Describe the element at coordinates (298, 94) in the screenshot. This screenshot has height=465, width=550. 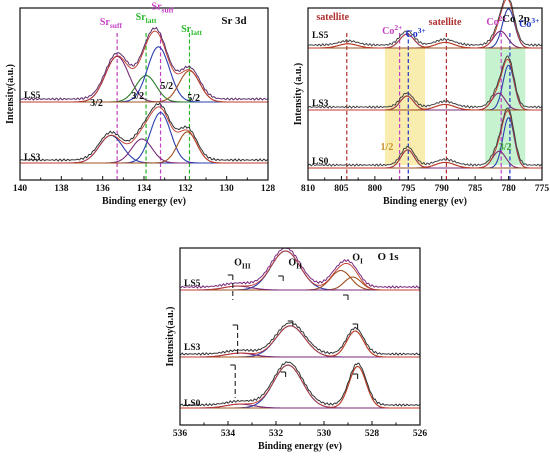
I see `y-axis-label-1: Intensity (a.u.)` at that location.